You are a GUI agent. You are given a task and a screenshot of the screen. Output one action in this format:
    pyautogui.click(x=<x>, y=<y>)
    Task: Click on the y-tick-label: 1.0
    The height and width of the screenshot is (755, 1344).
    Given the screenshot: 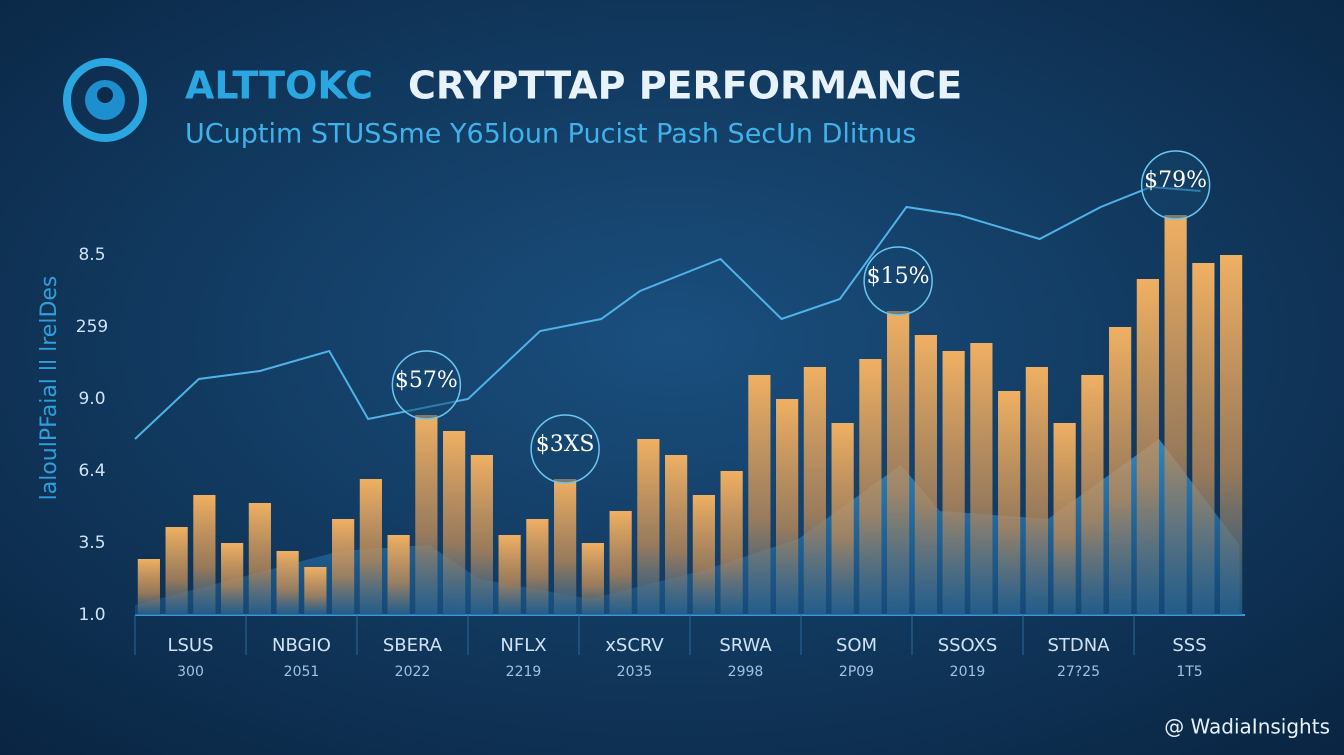 What is the action you would take?
    pyautogui.click(x=91, y=615)
    